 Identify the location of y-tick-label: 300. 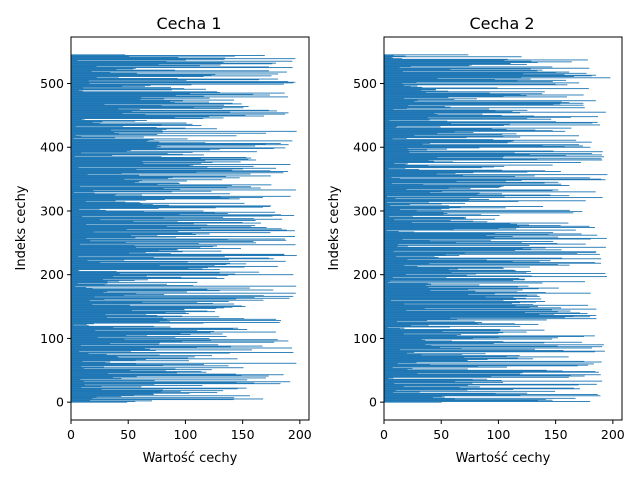
(365, 210).